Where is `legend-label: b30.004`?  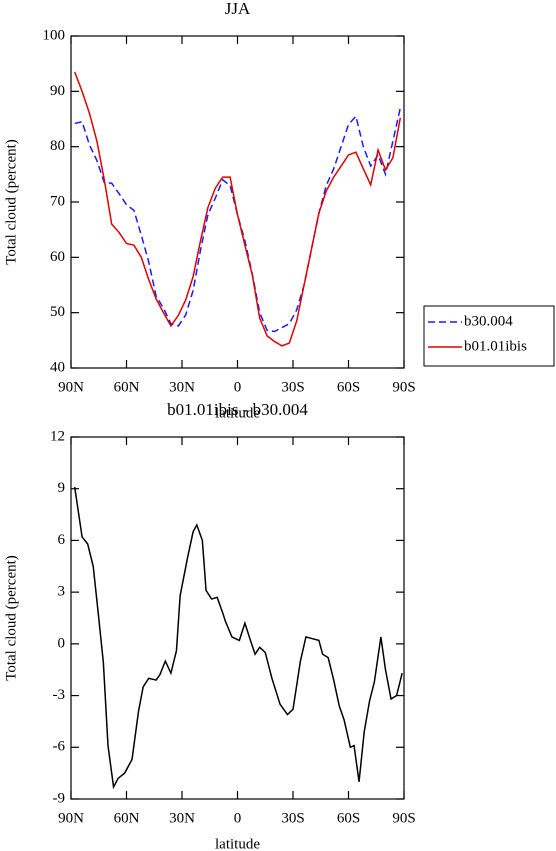
legend-label: b30.004 is located at coordinates (488, 321).